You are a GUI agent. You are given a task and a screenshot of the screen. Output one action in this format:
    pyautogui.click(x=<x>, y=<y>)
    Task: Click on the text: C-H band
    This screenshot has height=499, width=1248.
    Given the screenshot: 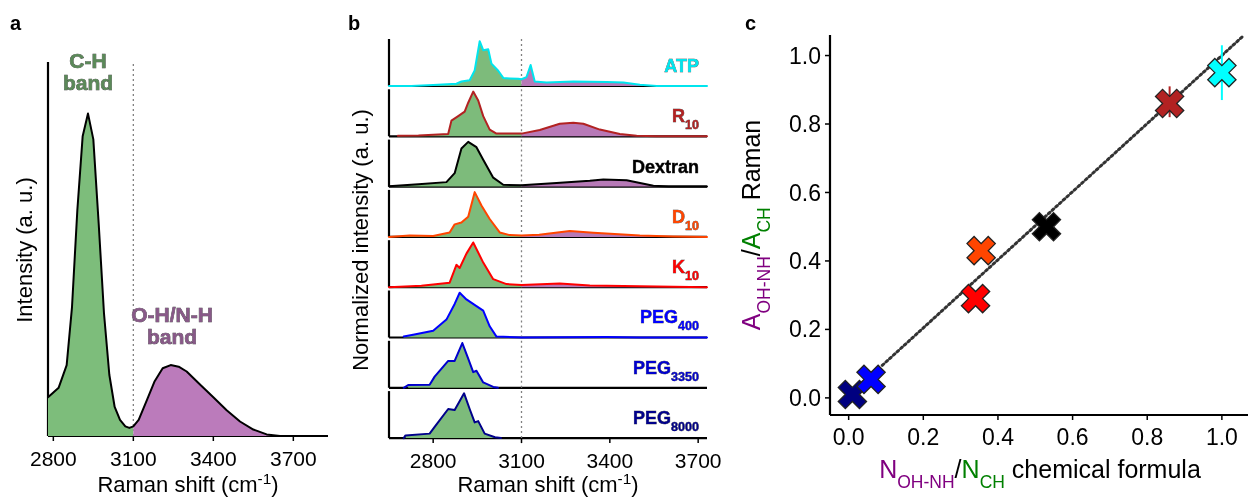 What is the action you would take?
    pyautogui.click(x=88, y=71)
    